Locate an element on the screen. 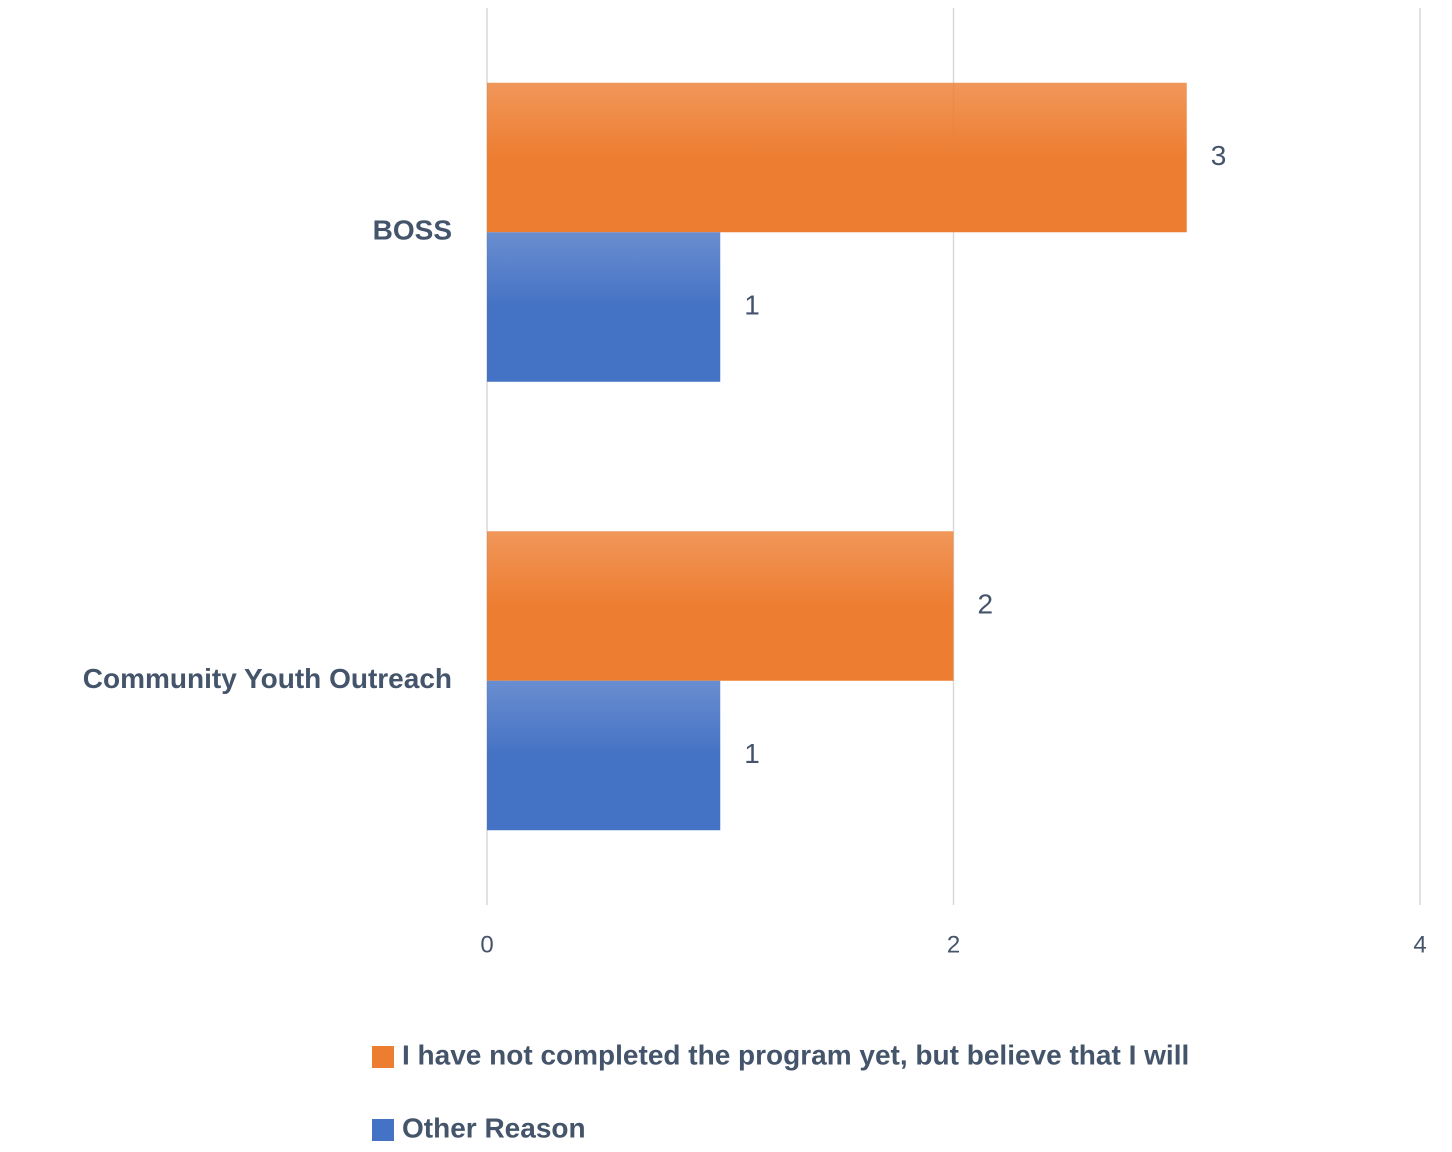  x-tick-label: 0 is located at coordinates (486, 944).